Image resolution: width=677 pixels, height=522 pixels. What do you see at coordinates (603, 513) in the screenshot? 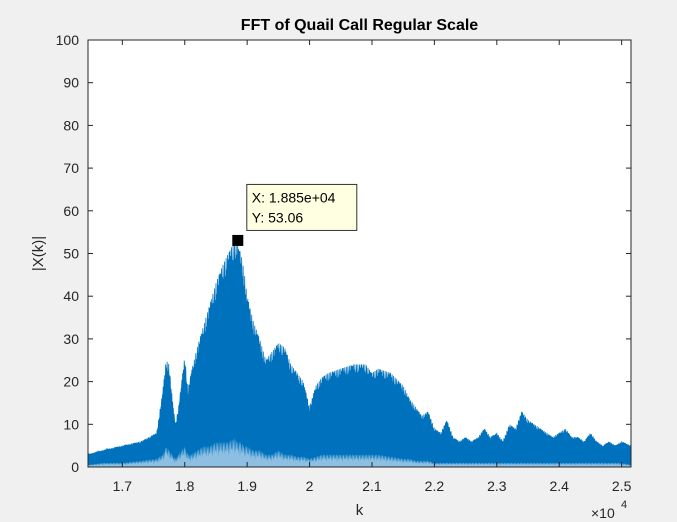
I see `x-exponent-base: ×10` at bounding box center [603, 513].